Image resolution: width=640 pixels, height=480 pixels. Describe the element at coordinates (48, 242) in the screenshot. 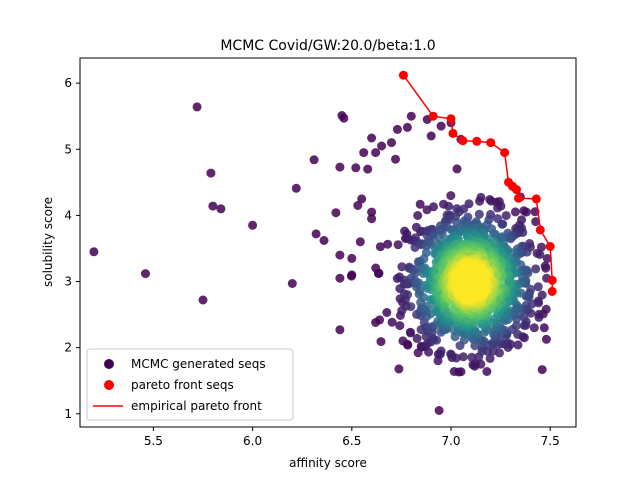

I see `y-axis-label: solubility score` at that location.